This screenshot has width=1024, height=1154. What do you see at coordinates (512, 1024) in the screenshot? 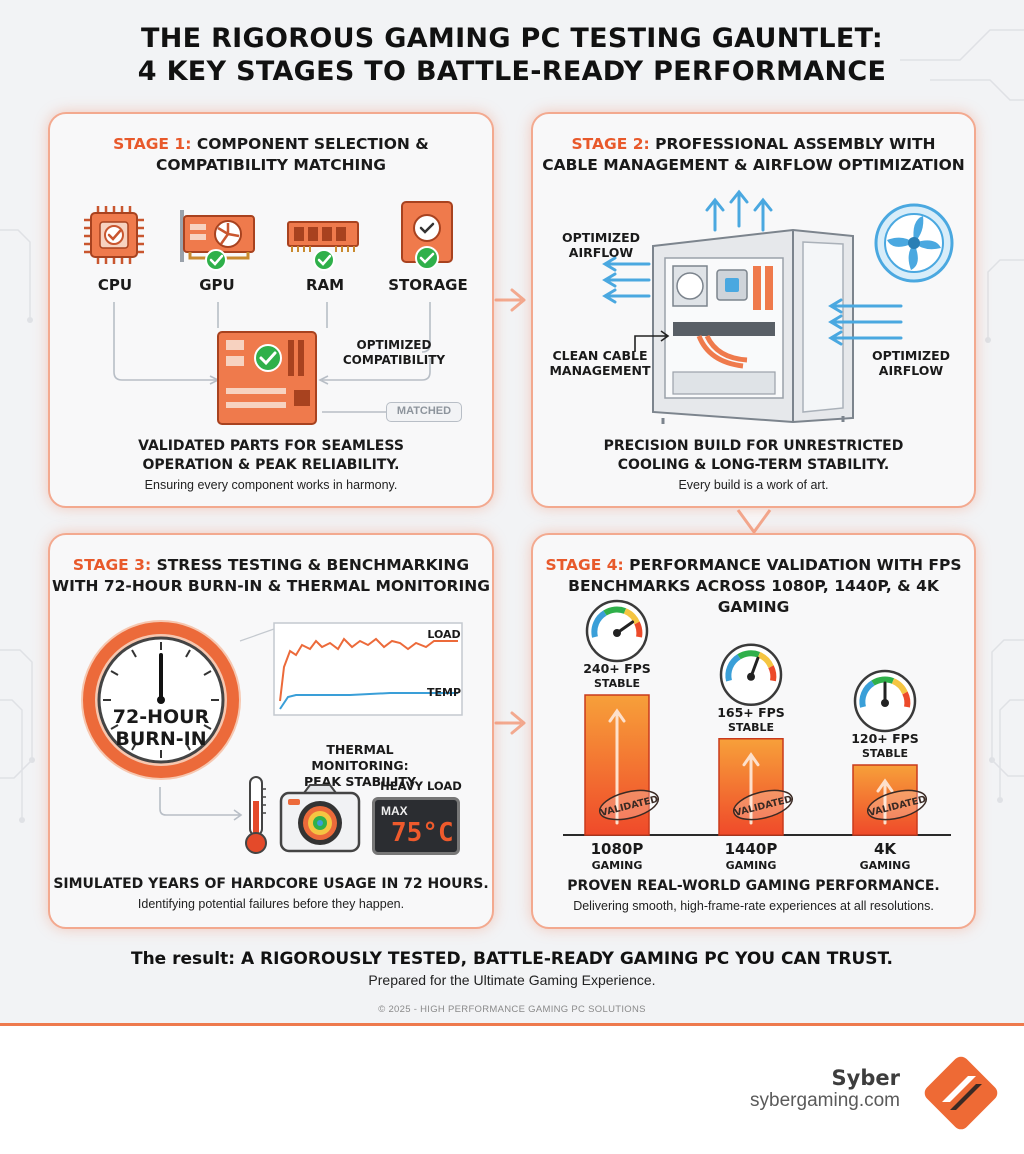
I see `footer-divider` at bounding box center [512, 1024].